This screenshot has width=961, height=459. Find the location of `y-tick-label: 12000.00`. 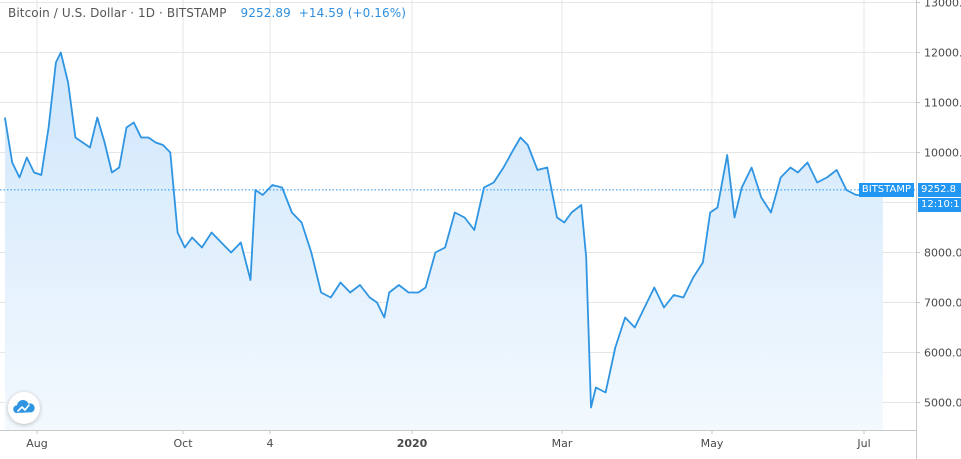

y-tick-label: 12000.00 is located at coordinates (942, 53).